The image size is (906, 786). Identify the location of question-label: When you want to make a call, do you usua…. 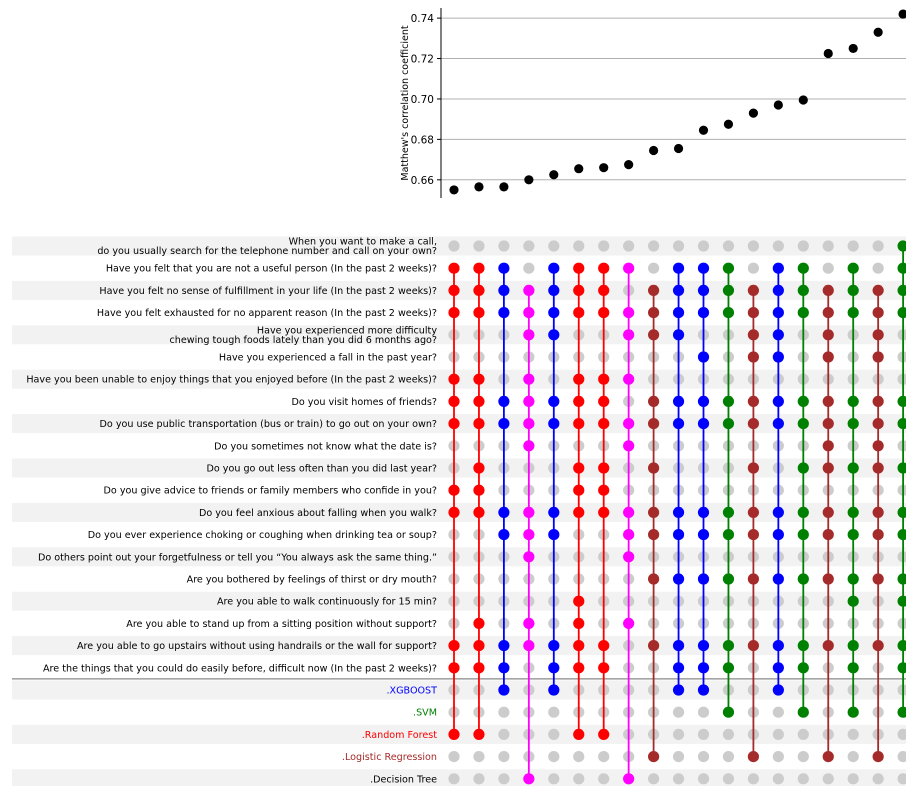
(267, 247).